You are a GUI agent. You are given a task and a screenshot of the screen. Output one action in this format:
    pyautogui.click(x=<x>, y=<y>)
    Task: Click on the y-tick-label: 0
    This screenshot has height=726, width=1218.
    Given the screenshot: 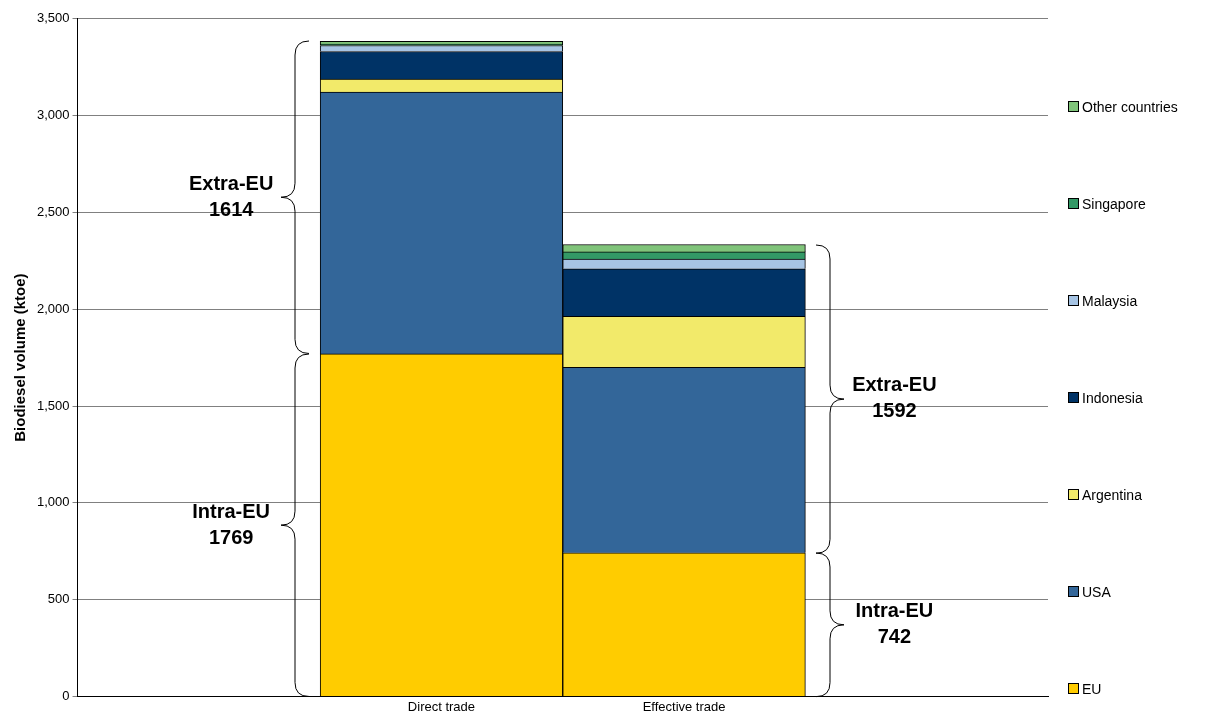 What is the action you would take?
    pyautogui.click(x=66, y=695)
    